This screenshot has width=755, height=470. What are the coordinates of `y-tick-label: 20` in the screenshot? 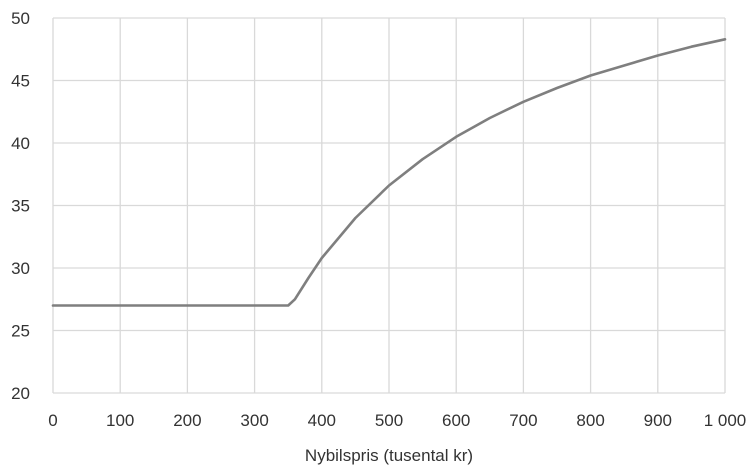 It's located at (20, 393).